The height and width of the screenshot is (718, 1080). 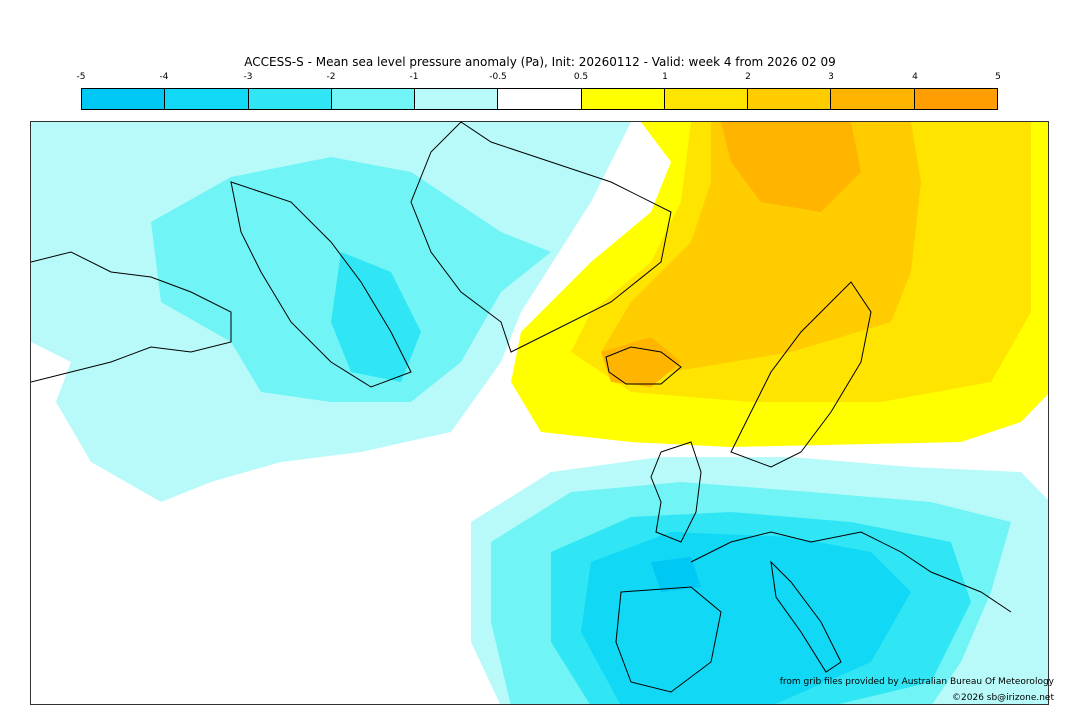 What do you see at coordinates (748, 77) in the screenshot?
I see `colorbar-tick: 2` at bounding box center [748, 77].